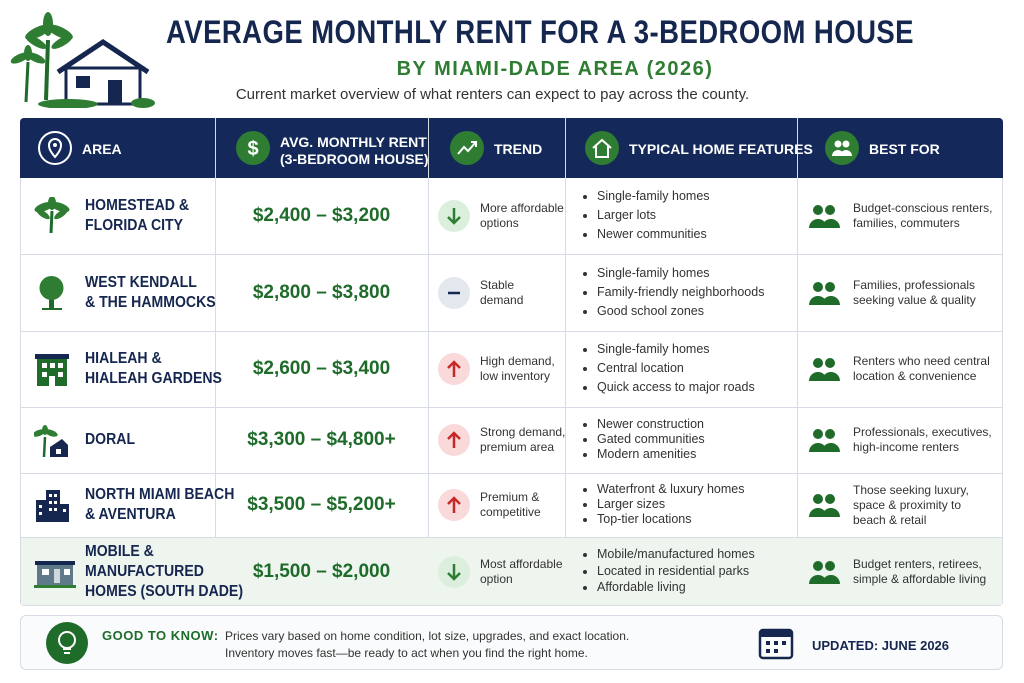 The width and height of the screenshot is (1024, 683). What do you see at coordinates (681, 291) in the screenshot?
I see `feature: Family-friendly neighborhoods` at bounding box center [681, 291].